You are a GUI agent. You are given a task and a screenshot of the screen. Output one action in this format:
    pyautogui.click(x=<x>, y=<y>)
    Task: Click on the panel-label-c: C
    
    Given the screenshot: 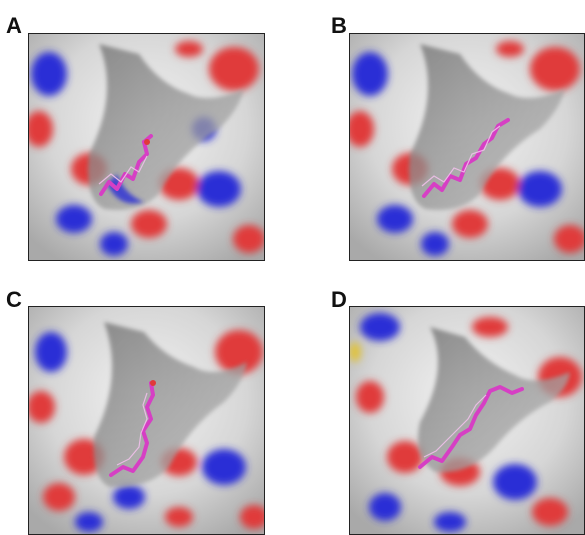 What is the action you would take?
    pyautogui.click(x=14, y=299)
    